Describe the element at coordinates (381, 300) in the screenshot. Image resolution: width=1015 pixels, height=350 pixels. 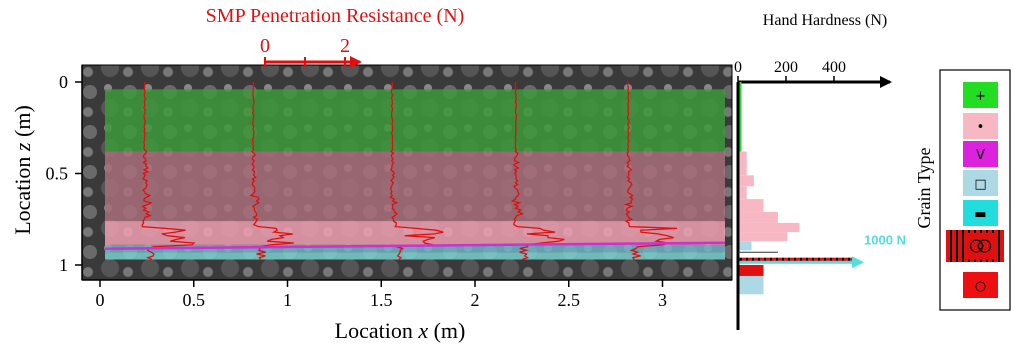
I see `x-tick-label: 1.5` at that location.